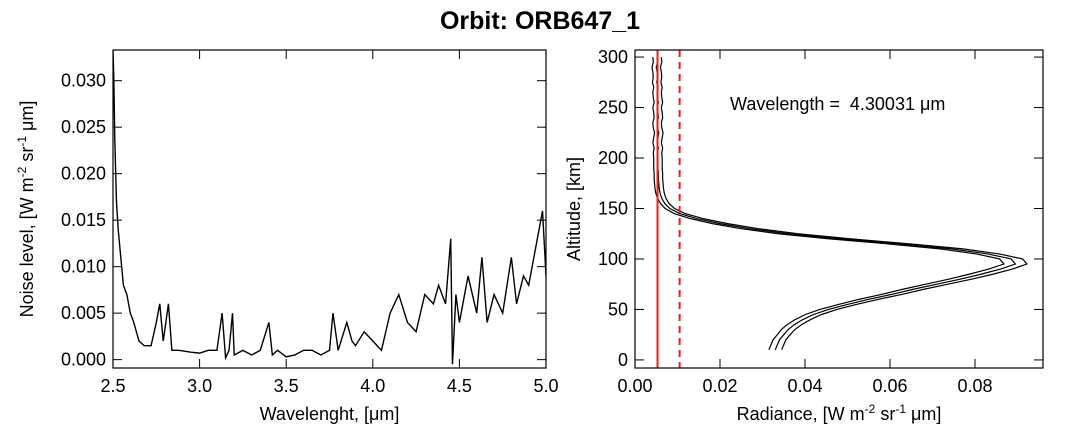 The height and width of the screenshot is (429, 1081). Describe the element at coordinates (83, 267) in the screenshot. I see `y-tick-label: 0.010` at that location.